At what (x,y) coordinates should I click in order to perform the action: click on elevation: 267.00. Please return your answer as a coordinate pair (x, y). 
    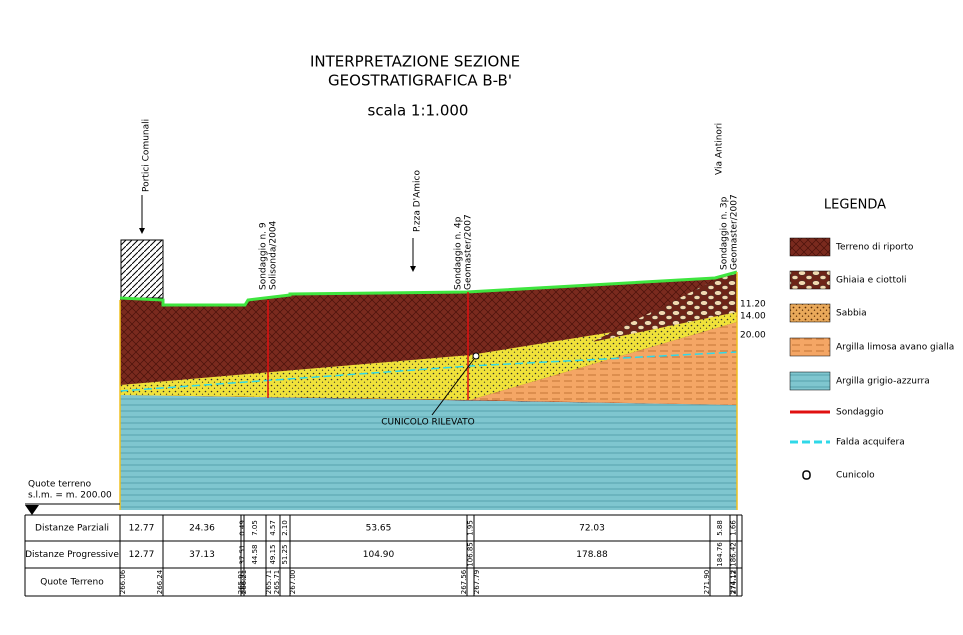
    Looking at the image, I should click on (293, 582).